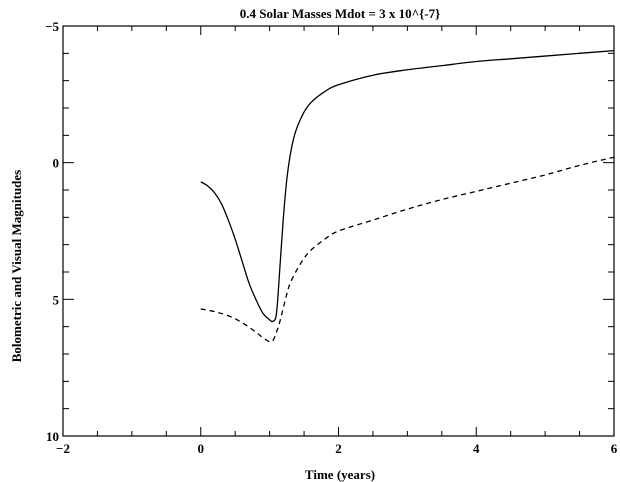 The width and height of the screenshot is (620, 482). What do you see at coordinates (338, 448) in the screenshot?
I see `x-tick-label: 2` at bounding box center [338, 448].